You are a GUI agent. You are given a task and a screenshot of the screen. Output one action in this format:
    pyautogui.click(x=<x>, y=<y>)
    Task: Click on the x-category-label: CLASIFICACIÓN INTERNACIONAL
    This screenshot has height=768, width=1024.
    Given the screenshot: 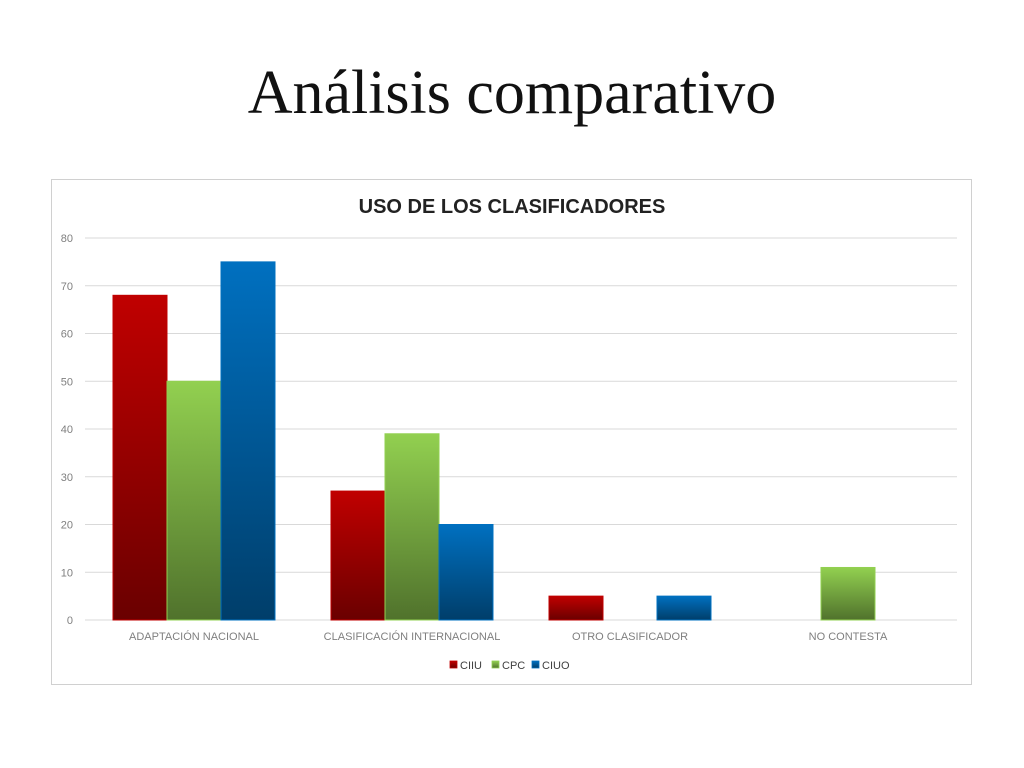 What is the action you would take?
    pyautogui.click(x=412, y=636)
    